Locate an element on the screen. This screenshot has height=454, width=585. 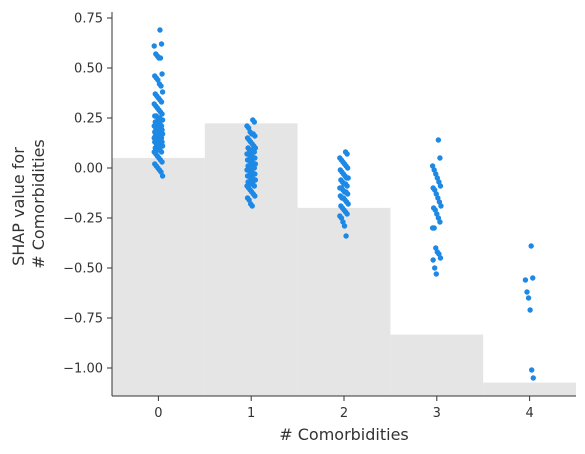
y-axis-title: SHAP value for # Comorbidities is located at coordinates (28, 204).